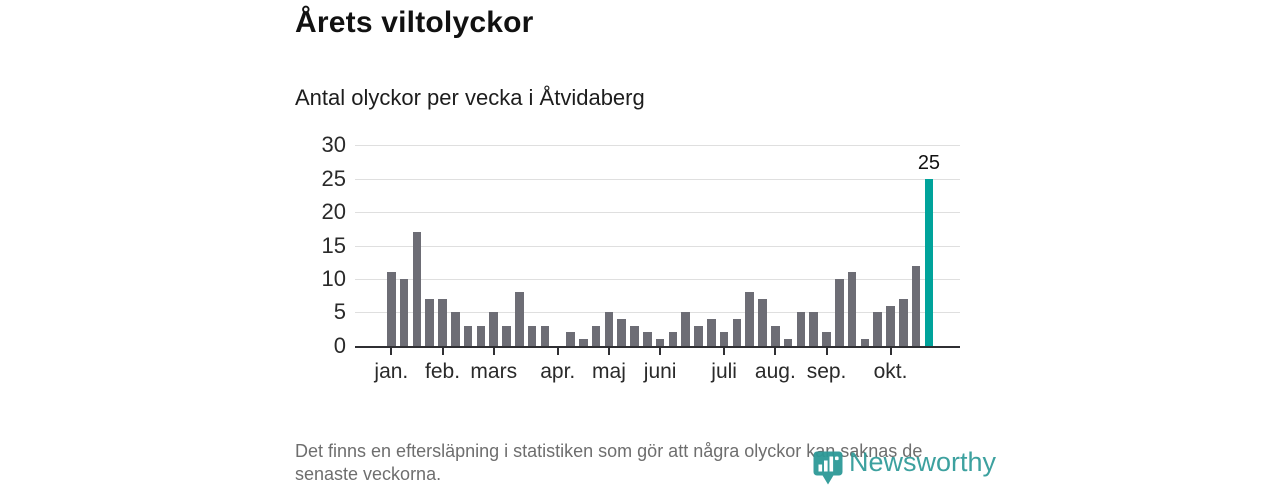  I want to click on bar-value-label: 25, so click(929, 163).